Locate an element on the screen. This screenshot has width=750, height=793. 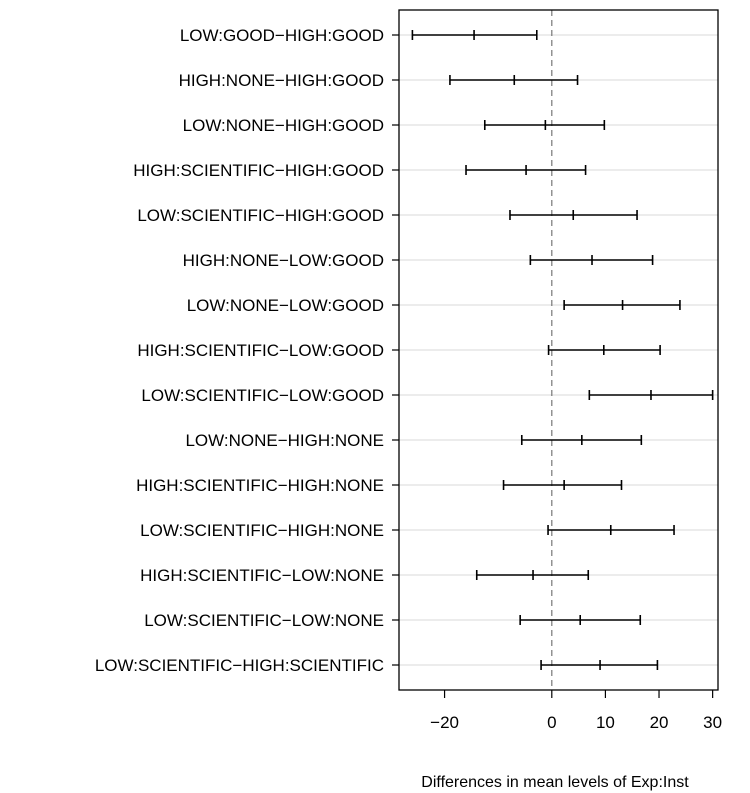
comparison-label: HIGH:SCIENTIFIC−LOW:GOOD is located at coordinates (260, 350).